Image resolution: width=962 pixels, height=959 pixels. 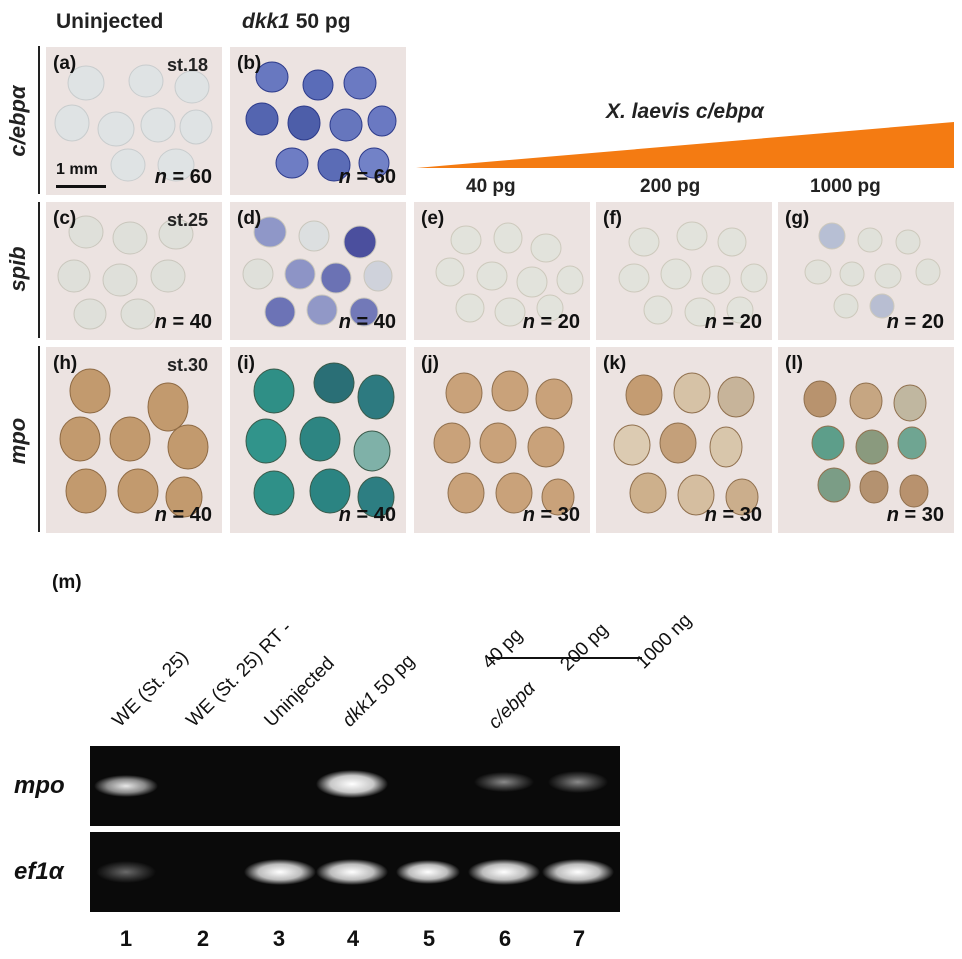 What do you see at coordinates (797, 218) in the screenshot?
I see `panel-label: (g)` at bounding box center [797, 218].